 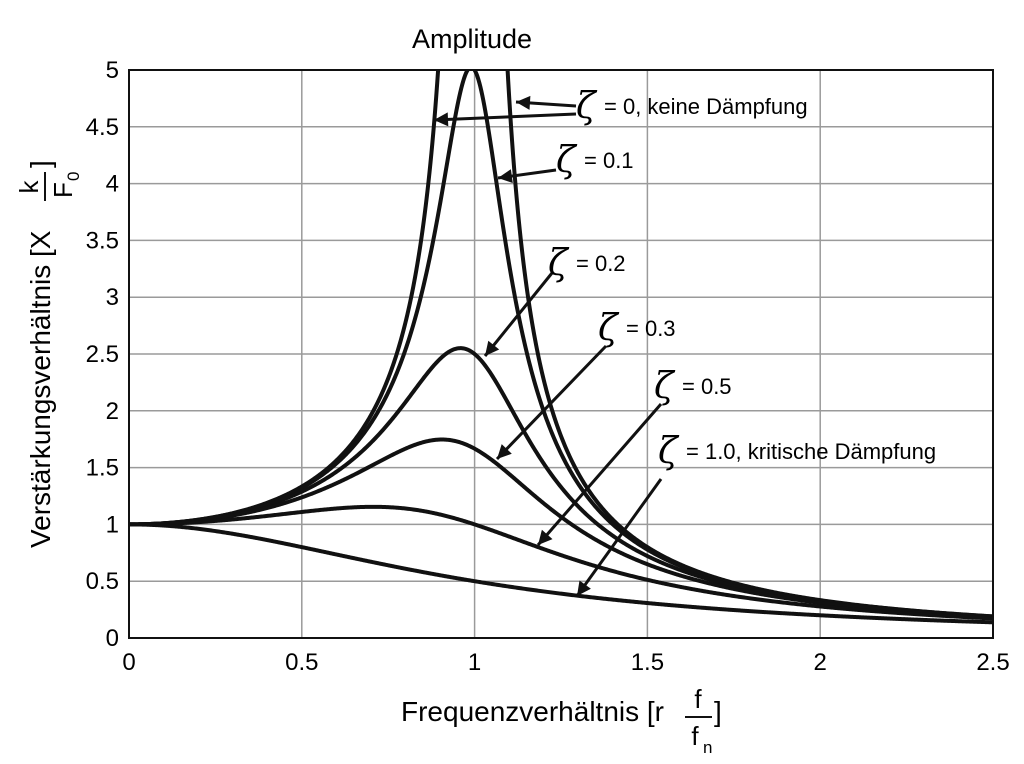 I want to click on x-tick-label: 0, so click(x=128, y=662).